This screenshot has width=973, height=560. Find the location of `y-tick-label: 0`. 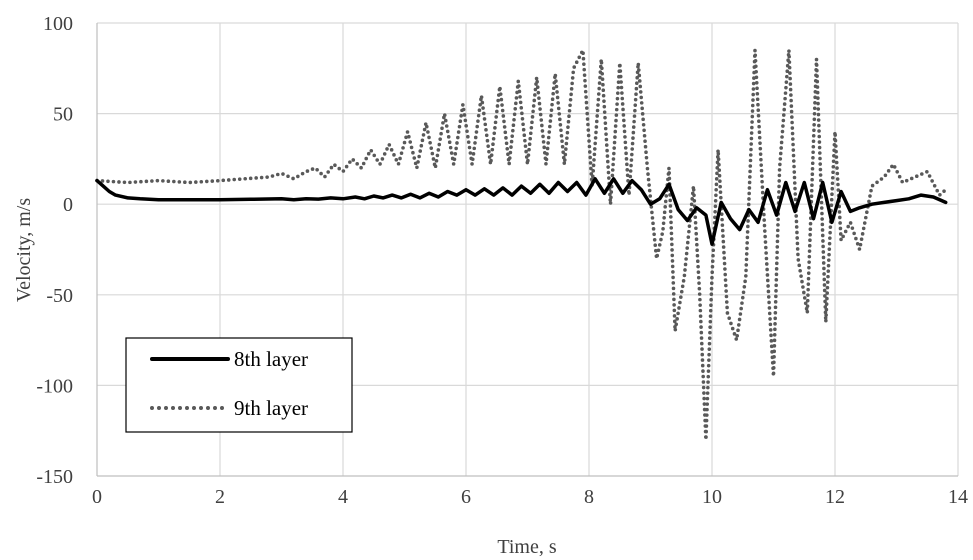

y-tick-label: 0 is located at coordinates (68, 205).